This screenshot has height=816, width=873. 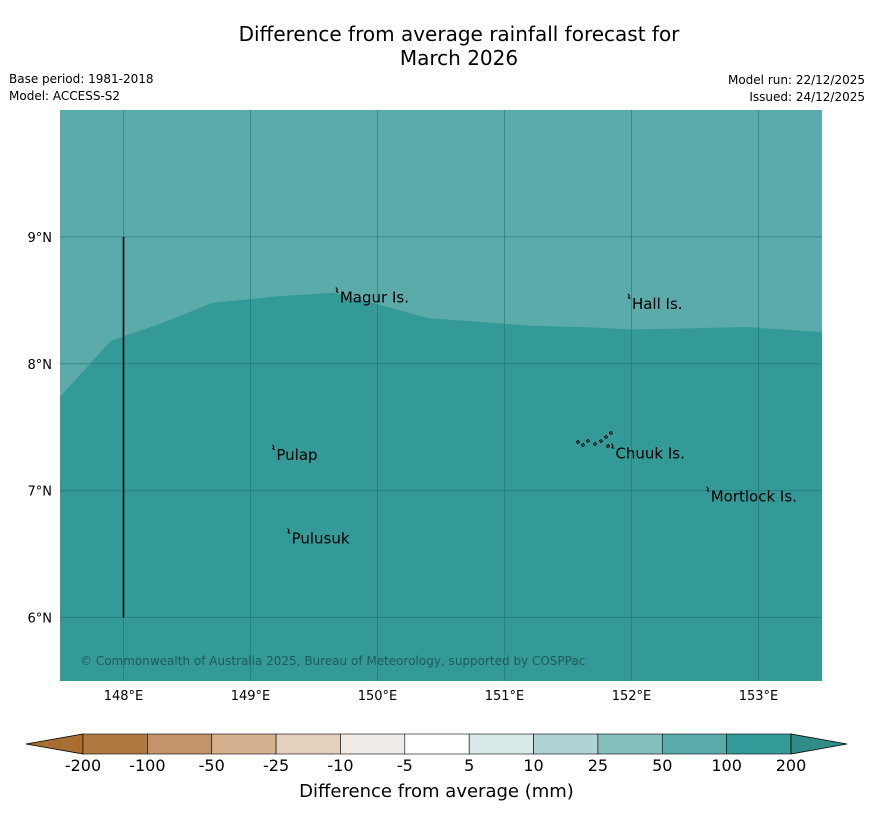 I want to click on colorbar-tick-label: 100, so click(x=726, y=765).